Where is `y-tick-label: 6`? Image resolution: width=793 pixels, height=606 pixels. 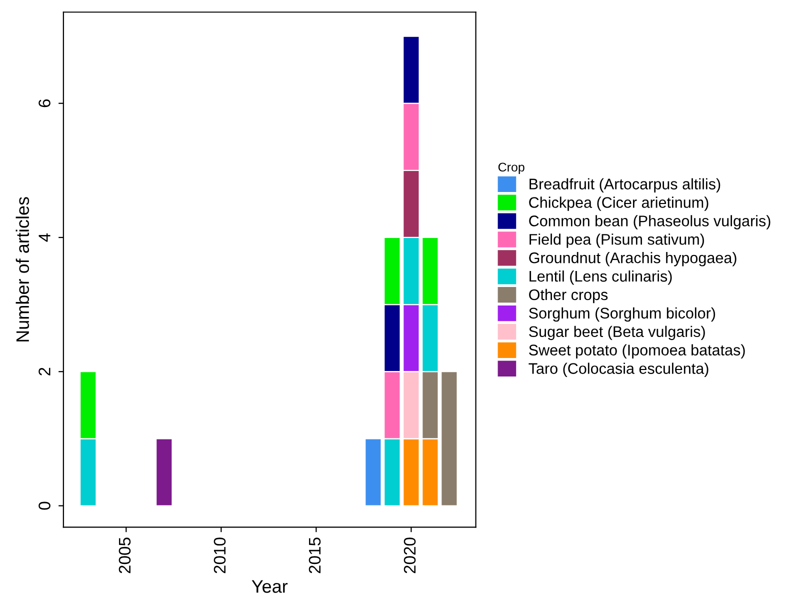 y-tick-label: 6 is located at coordinates (44, 103).